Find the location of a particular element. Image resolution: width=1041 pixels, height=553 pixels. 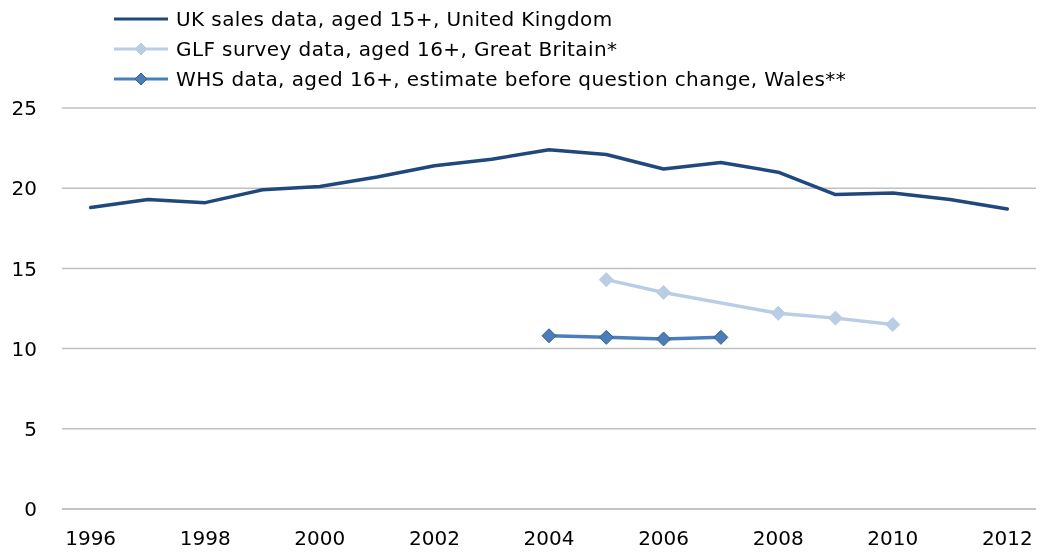

x-tick-label: 2002 is located at coordinates (434, 538).